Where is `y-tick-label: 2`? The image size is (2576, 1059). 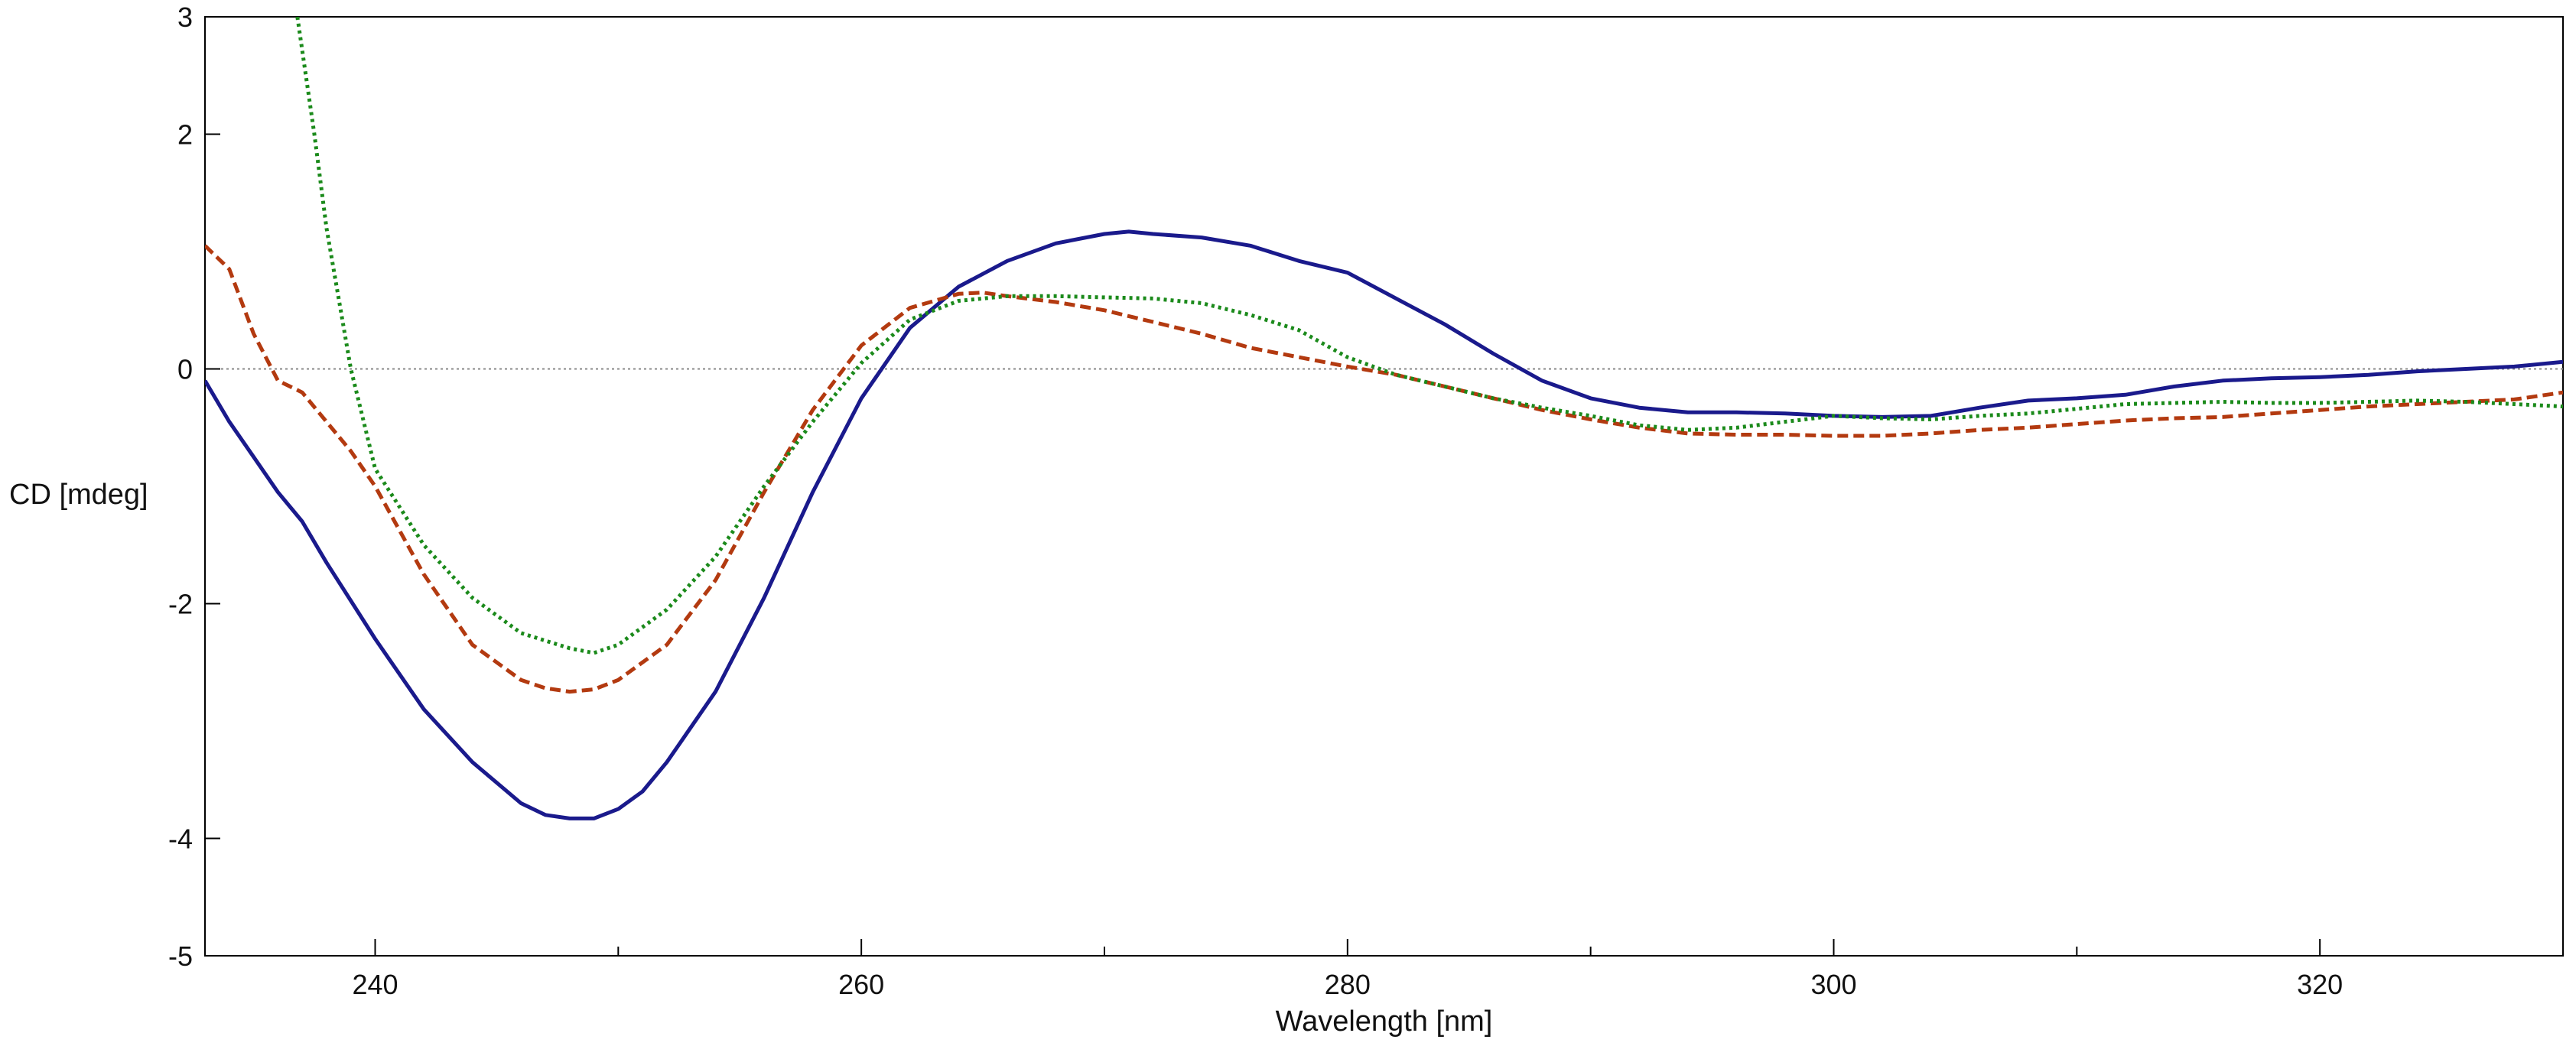 y-tick-label: 2 is located at coordinates (185, 135).